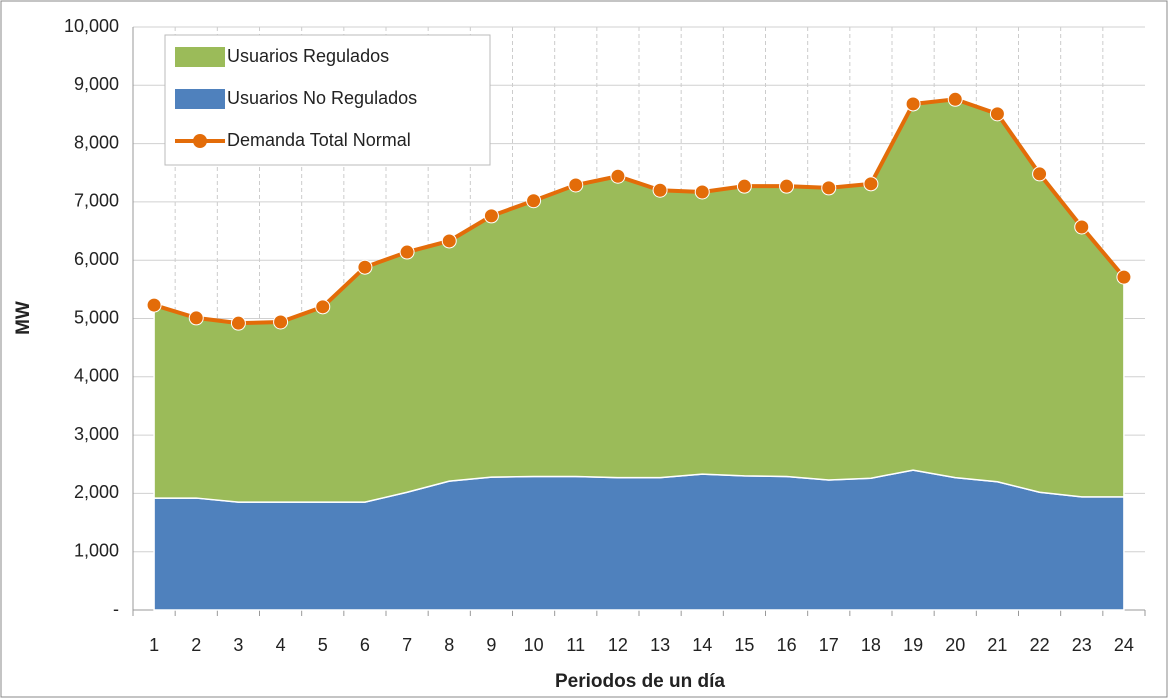 This screenshot has height=699, width=1169. I want to click on x-tick-label: 9, so click(491, 645).